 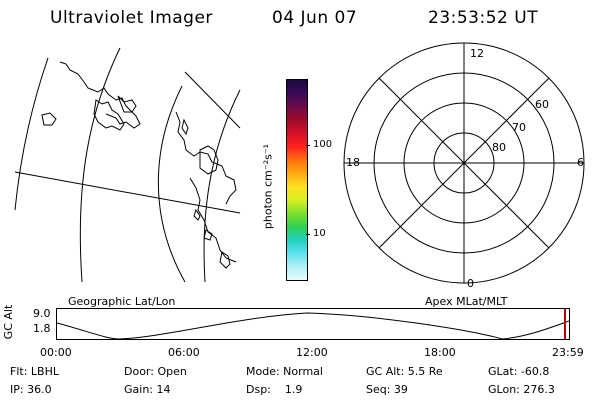 What do you see at coordinates (268, 186) in the screenshot?
I see `colorbar-unit-label: photon cm⁻²s⁻¹` at bounding box center [268, 186].